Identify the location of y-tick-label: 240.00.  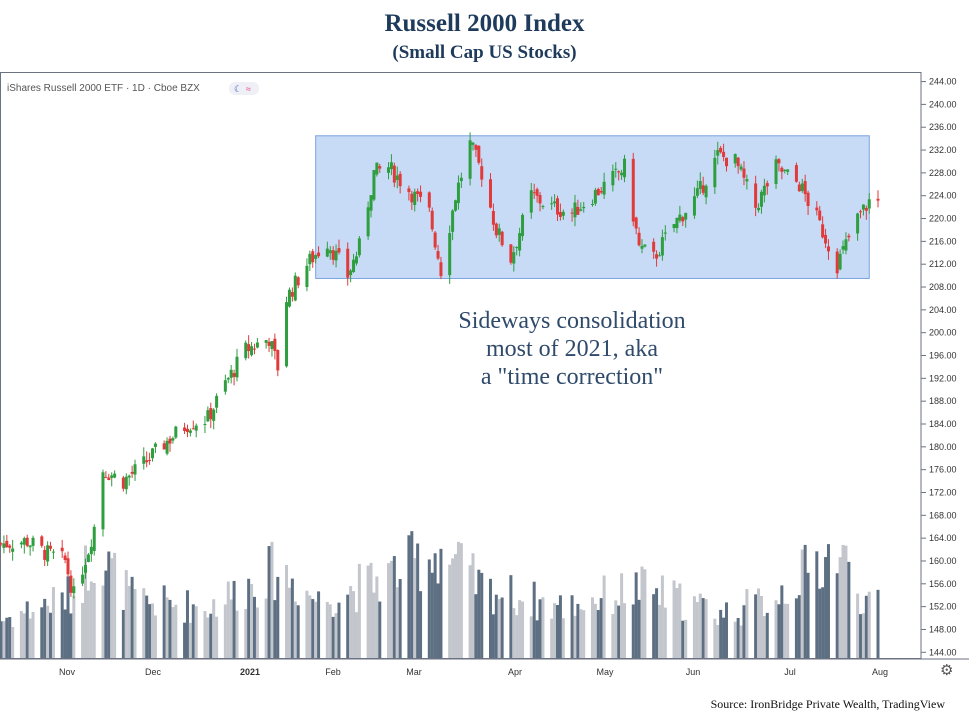
(943, 104).